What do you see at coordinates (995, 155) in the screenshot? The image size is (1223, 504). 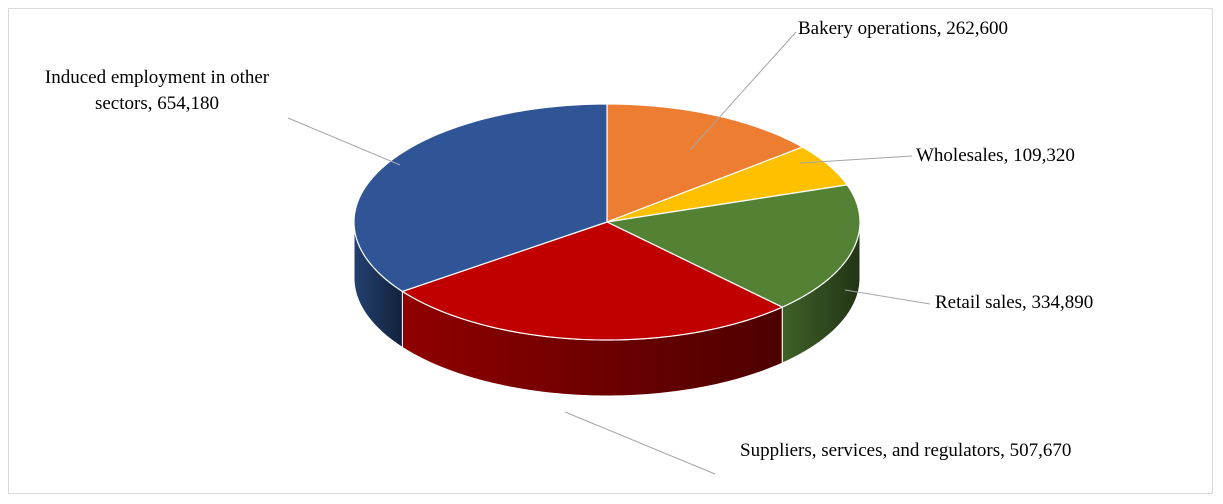 I see `data-label: Wholesales, 109,320` at bounding box center [995, 155].